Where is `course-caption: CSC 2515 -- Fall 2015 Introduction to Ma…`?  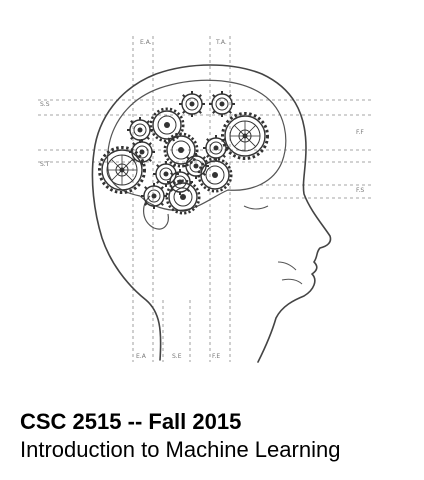
course-caption: CSC 2515 -- Fall 2015 Introduction to Ma… is located at coordinates (217, 436).